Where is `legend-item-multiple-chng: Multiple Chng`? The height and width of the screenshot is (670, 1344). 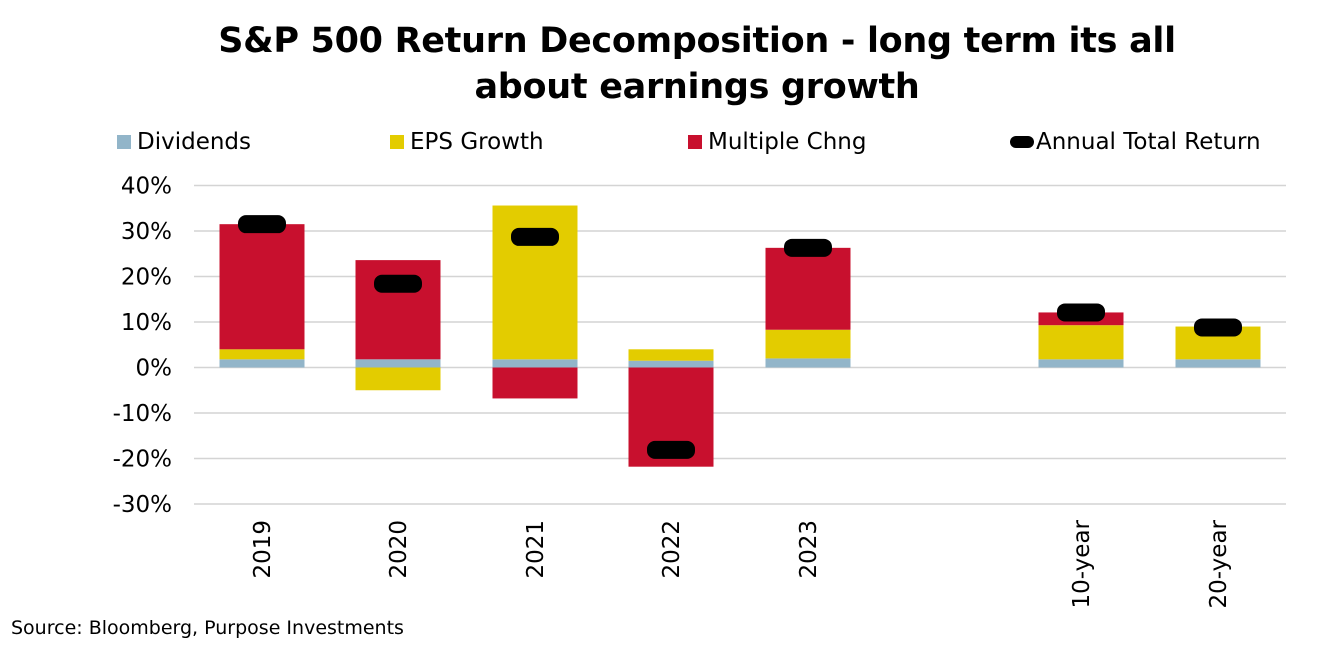 legend-item-multiple-chng: Multiple Chng is located at coordinates (777, 142).